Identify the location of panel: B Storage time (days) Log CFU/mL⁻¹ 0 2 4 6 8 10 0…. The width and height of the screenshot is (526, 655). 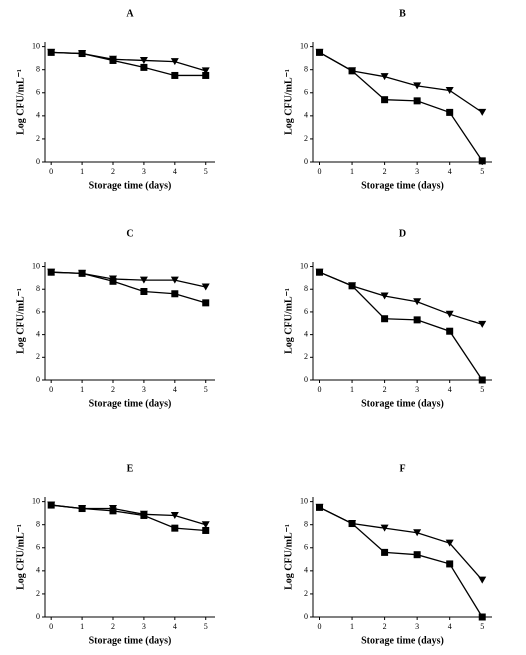
(387, 99).